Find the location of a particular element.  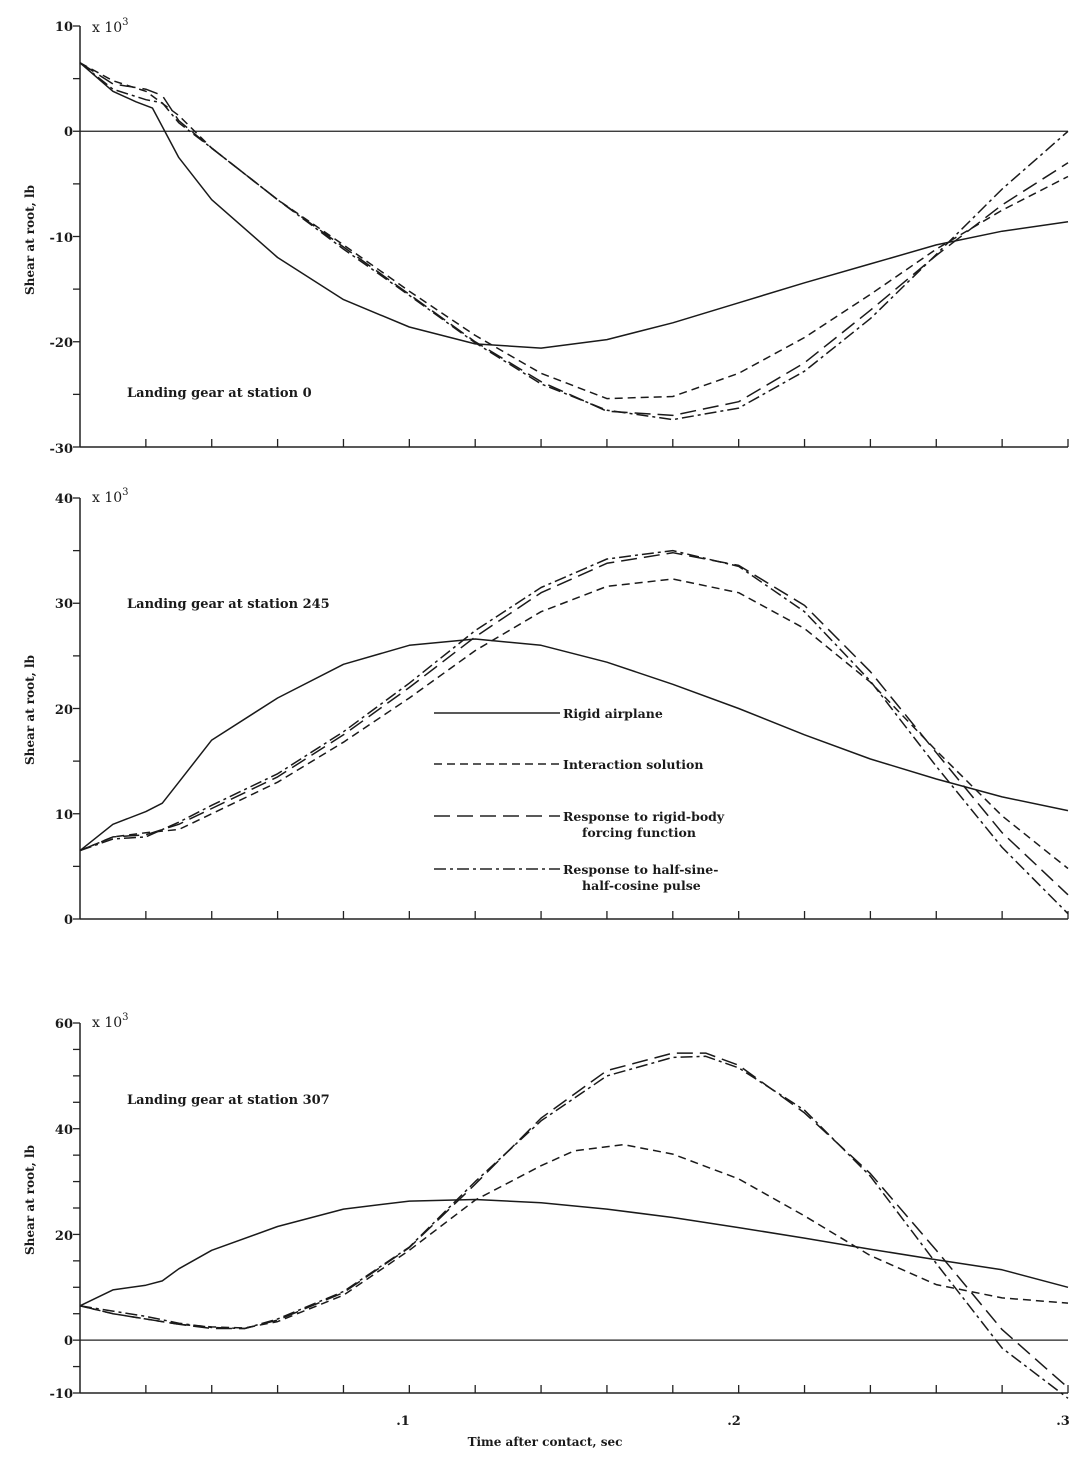

legend-label: Response to rigid-body is located at coordinates (644, 816).